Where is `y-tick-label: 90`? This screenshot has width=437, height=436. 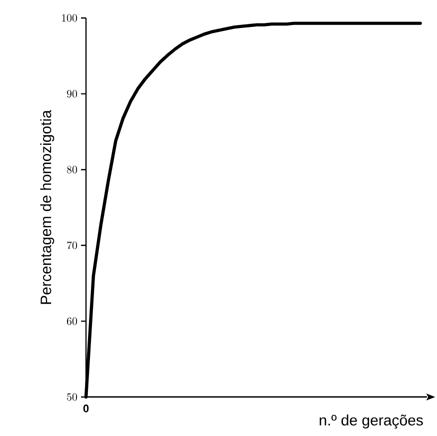
y-tick-label: 90 is located at coordinates (72, 94).